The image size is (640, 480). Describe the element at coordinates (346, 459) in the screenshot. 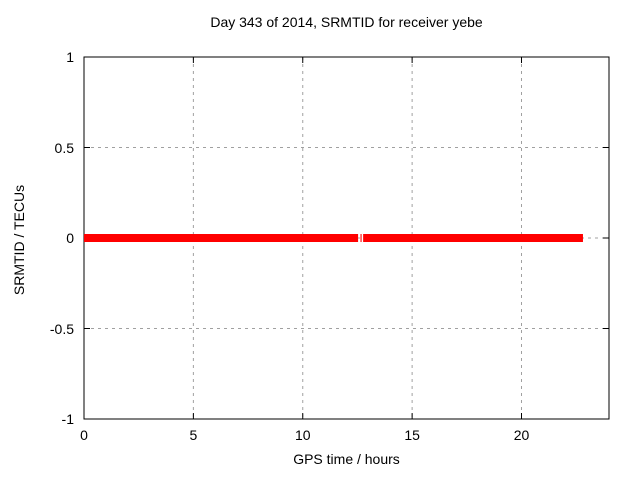

I see `x-axis-label: GPS time / hours` at that location.